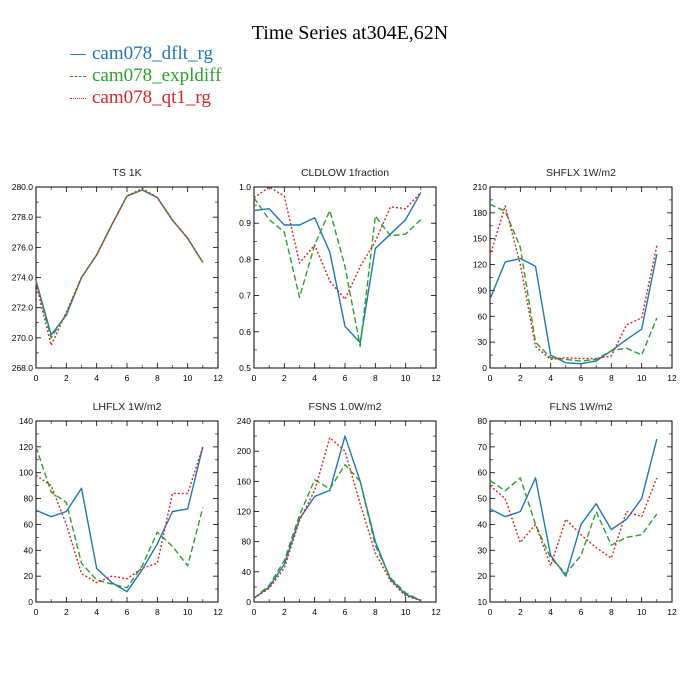  Describe the element at coordinates (126, 173) in the screenshot. I see `panel-title: TS 1K` at that location.